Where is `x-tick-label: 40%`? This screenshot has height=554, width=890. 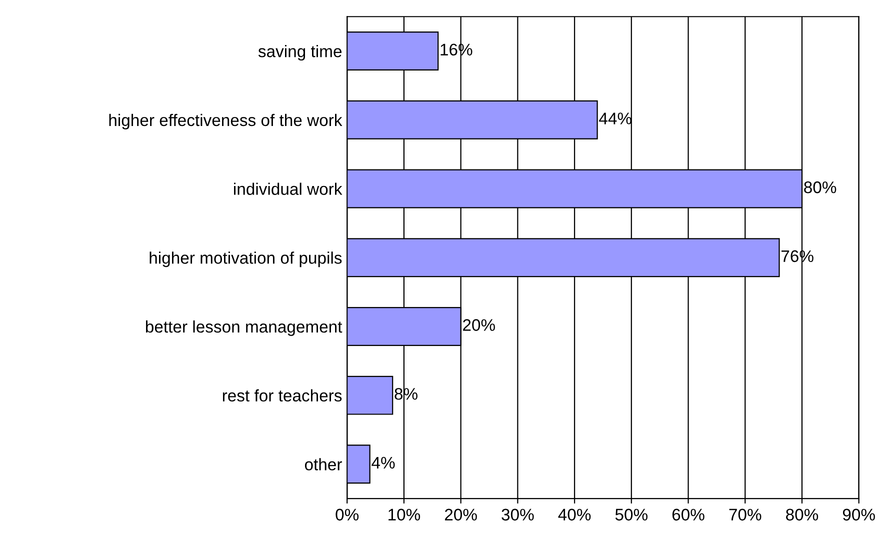
x-tick-label: 40% is located at coordinates (574, 514).